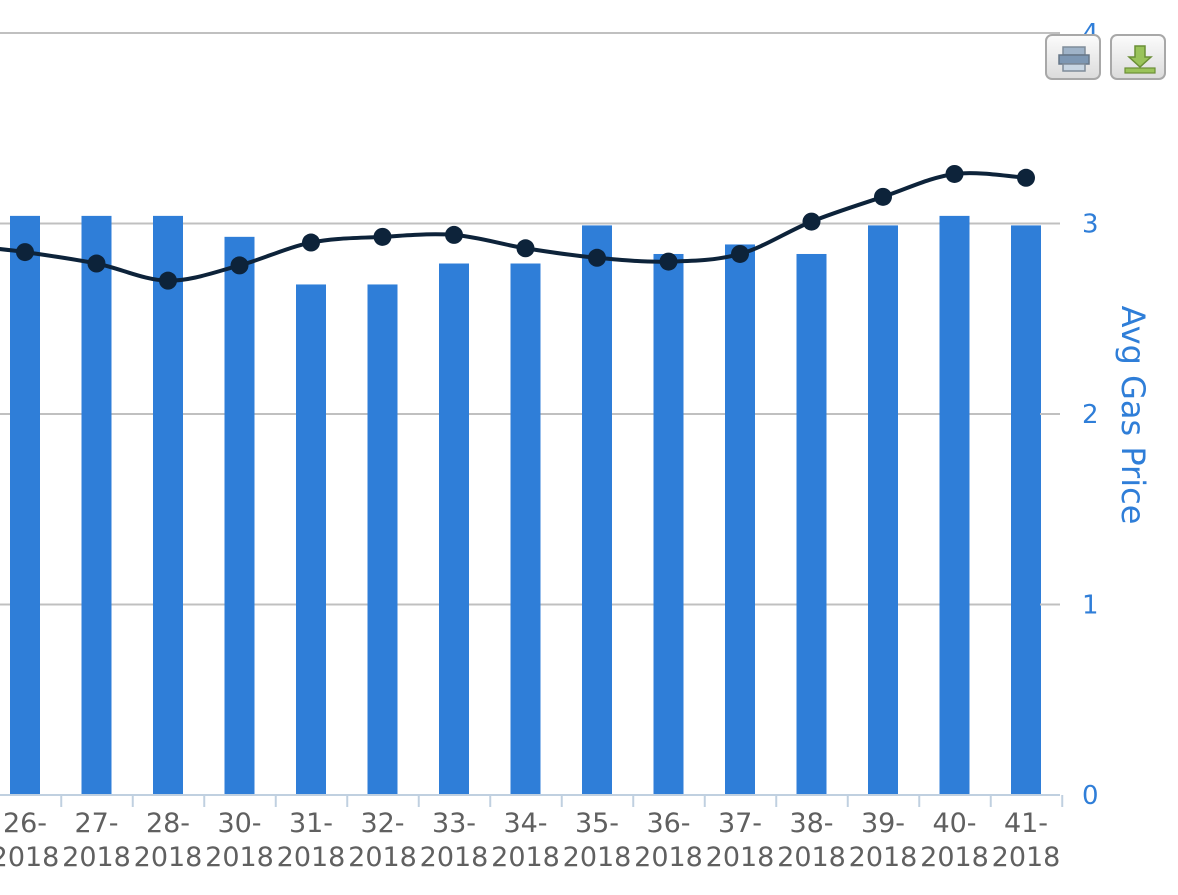  I want to click on line-series, so click(517, 227).